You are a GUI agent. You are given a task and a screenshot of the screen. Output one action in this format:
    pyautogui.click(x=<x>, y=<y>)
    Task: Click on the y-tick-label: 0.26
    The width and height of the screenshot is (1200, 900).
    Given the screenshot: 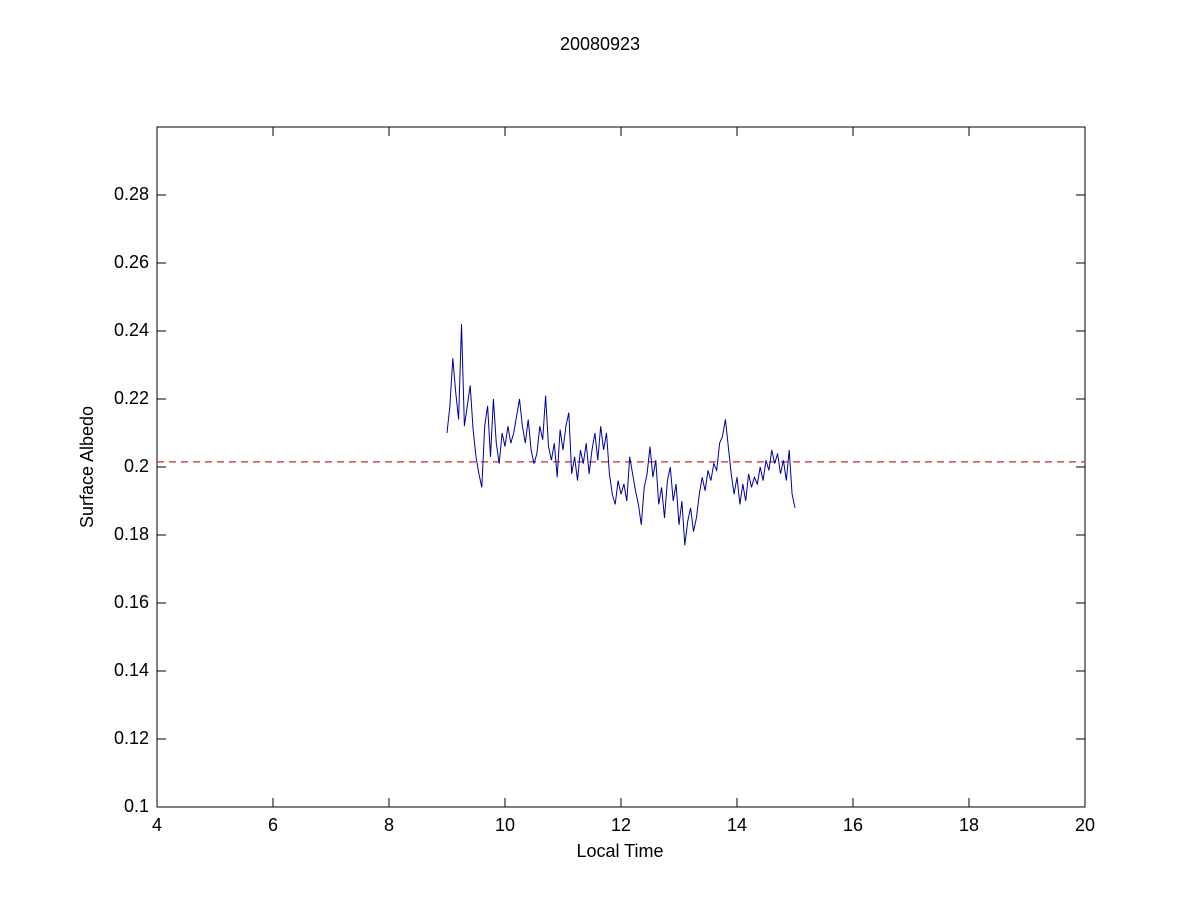 What is the action you would take?
    pyautogui.click(x=131, y=262)
    